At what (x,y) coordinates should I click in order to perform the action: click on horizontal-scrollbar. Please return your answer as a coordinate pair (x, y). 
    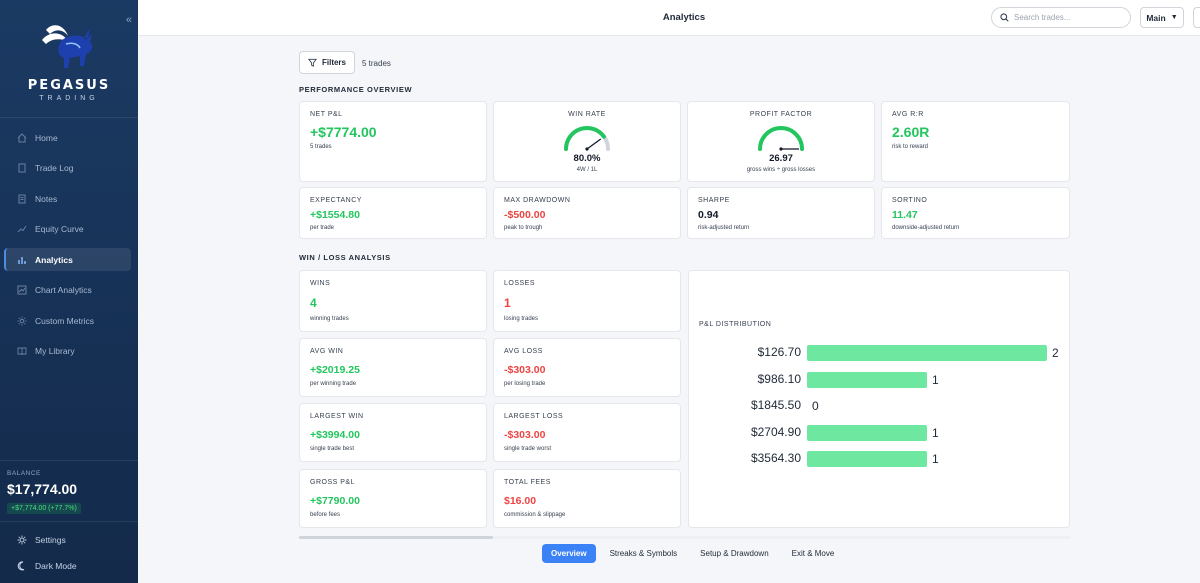
    Looking at the image, I should click on (685, 537).